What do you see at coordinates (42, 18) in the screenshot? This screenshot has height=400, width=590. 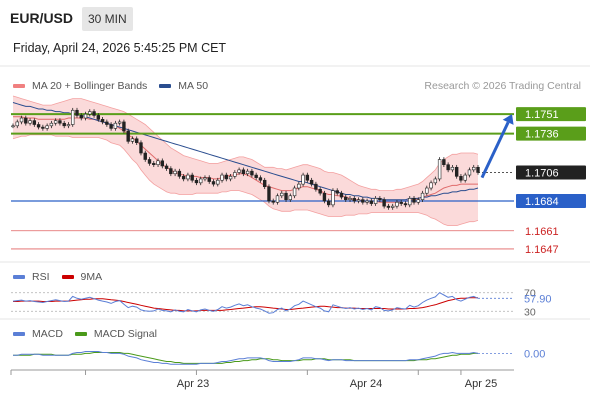 I see `symbol-title: EUR/USD` at bounding box center [42, 18].